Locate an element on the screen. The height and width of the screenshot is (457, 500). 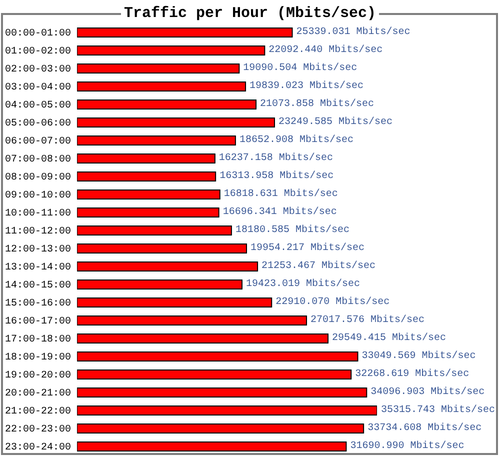
data-label: 19090.504 Mbits/sec is located at coordinates (300, 68).